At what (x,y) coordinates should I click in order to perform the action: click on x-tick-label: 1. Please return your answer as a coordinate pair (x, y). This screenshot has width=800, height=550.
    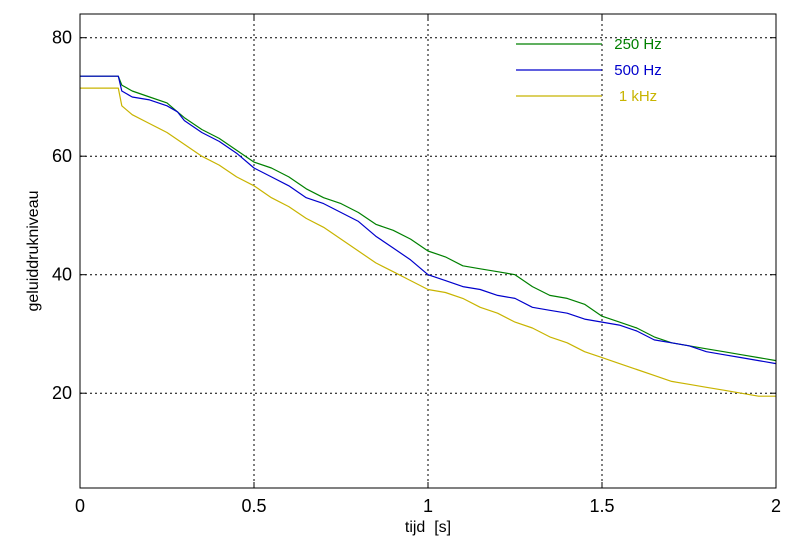
    Looking at the image, I should click on (428, 506).